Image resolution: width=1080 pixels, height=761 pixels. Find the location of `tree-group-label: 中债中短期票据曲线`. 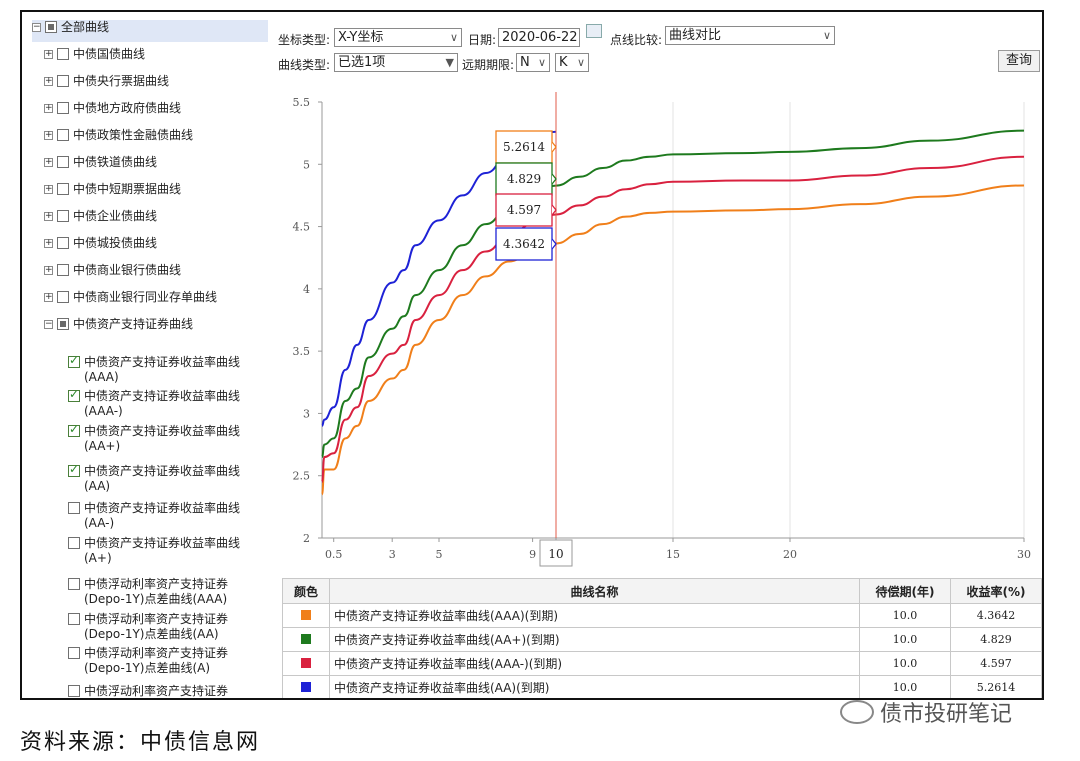

tree-group-label: 中债中短期票据曲线 is located at coordinates (127, 189).